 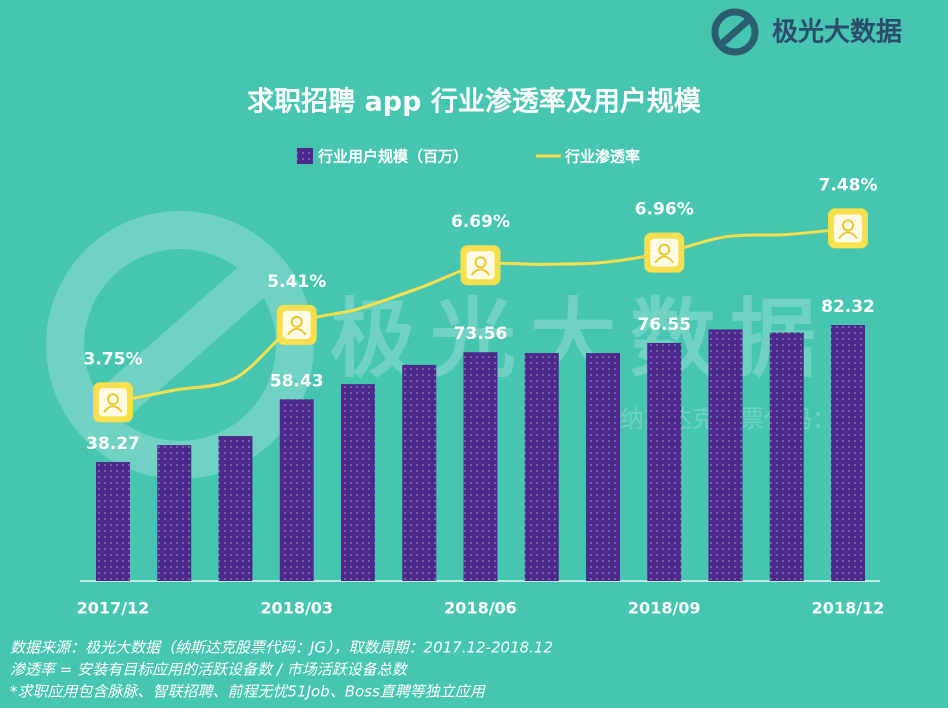 What do you see at coordinates (480, 608) in the screenshot?
I see `x-tick-label: 2018/06` at bounding box center [480, 608].